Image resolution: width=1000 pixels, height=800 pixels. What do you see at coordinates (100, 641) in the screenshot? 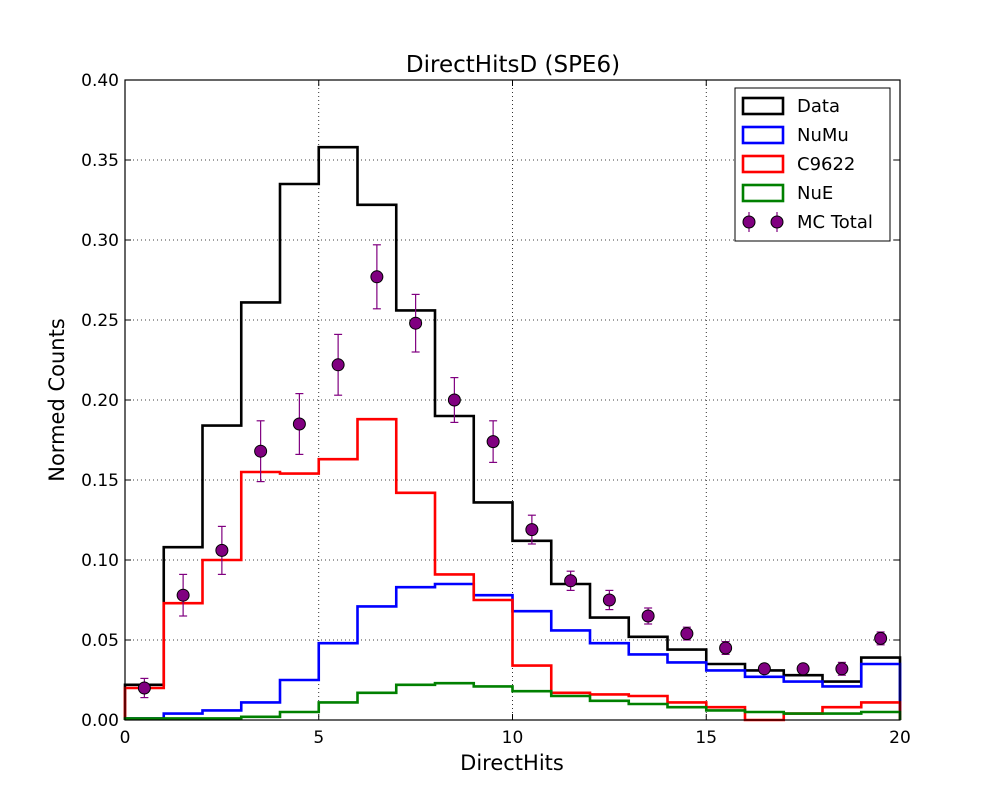
I see `y-tick-label: 0.05` at bounding box center [100, 641].